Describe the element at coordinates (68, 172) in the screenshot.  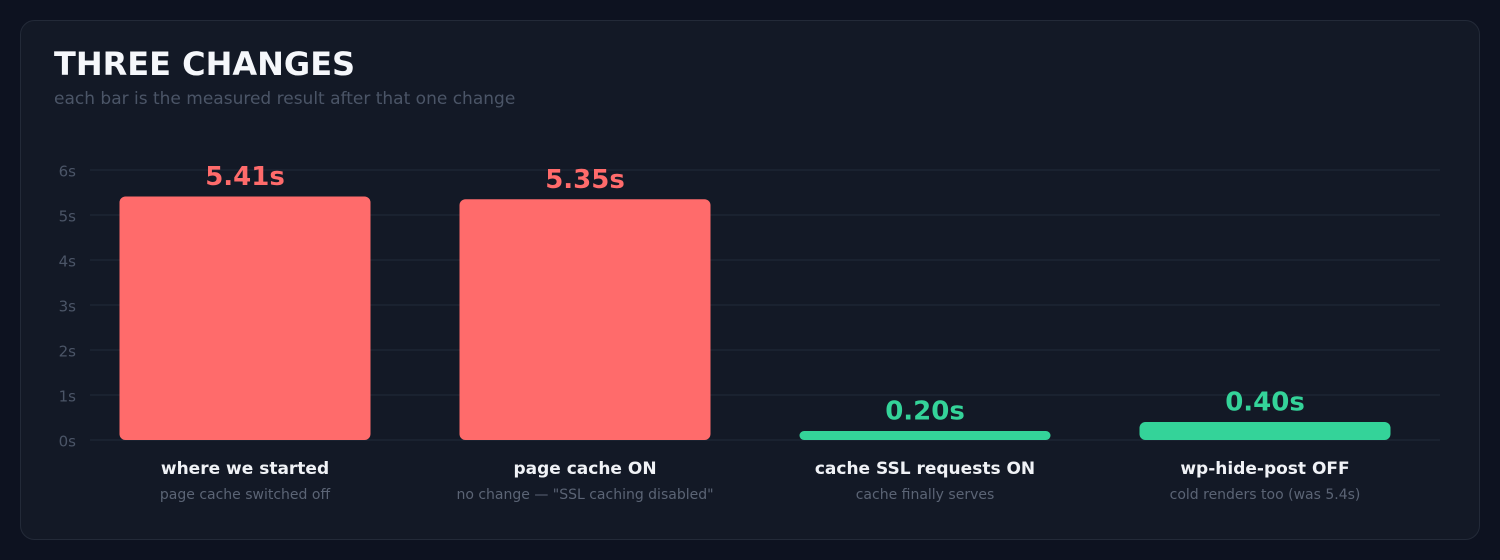
I see `y-tick-label: 6s` at that location.